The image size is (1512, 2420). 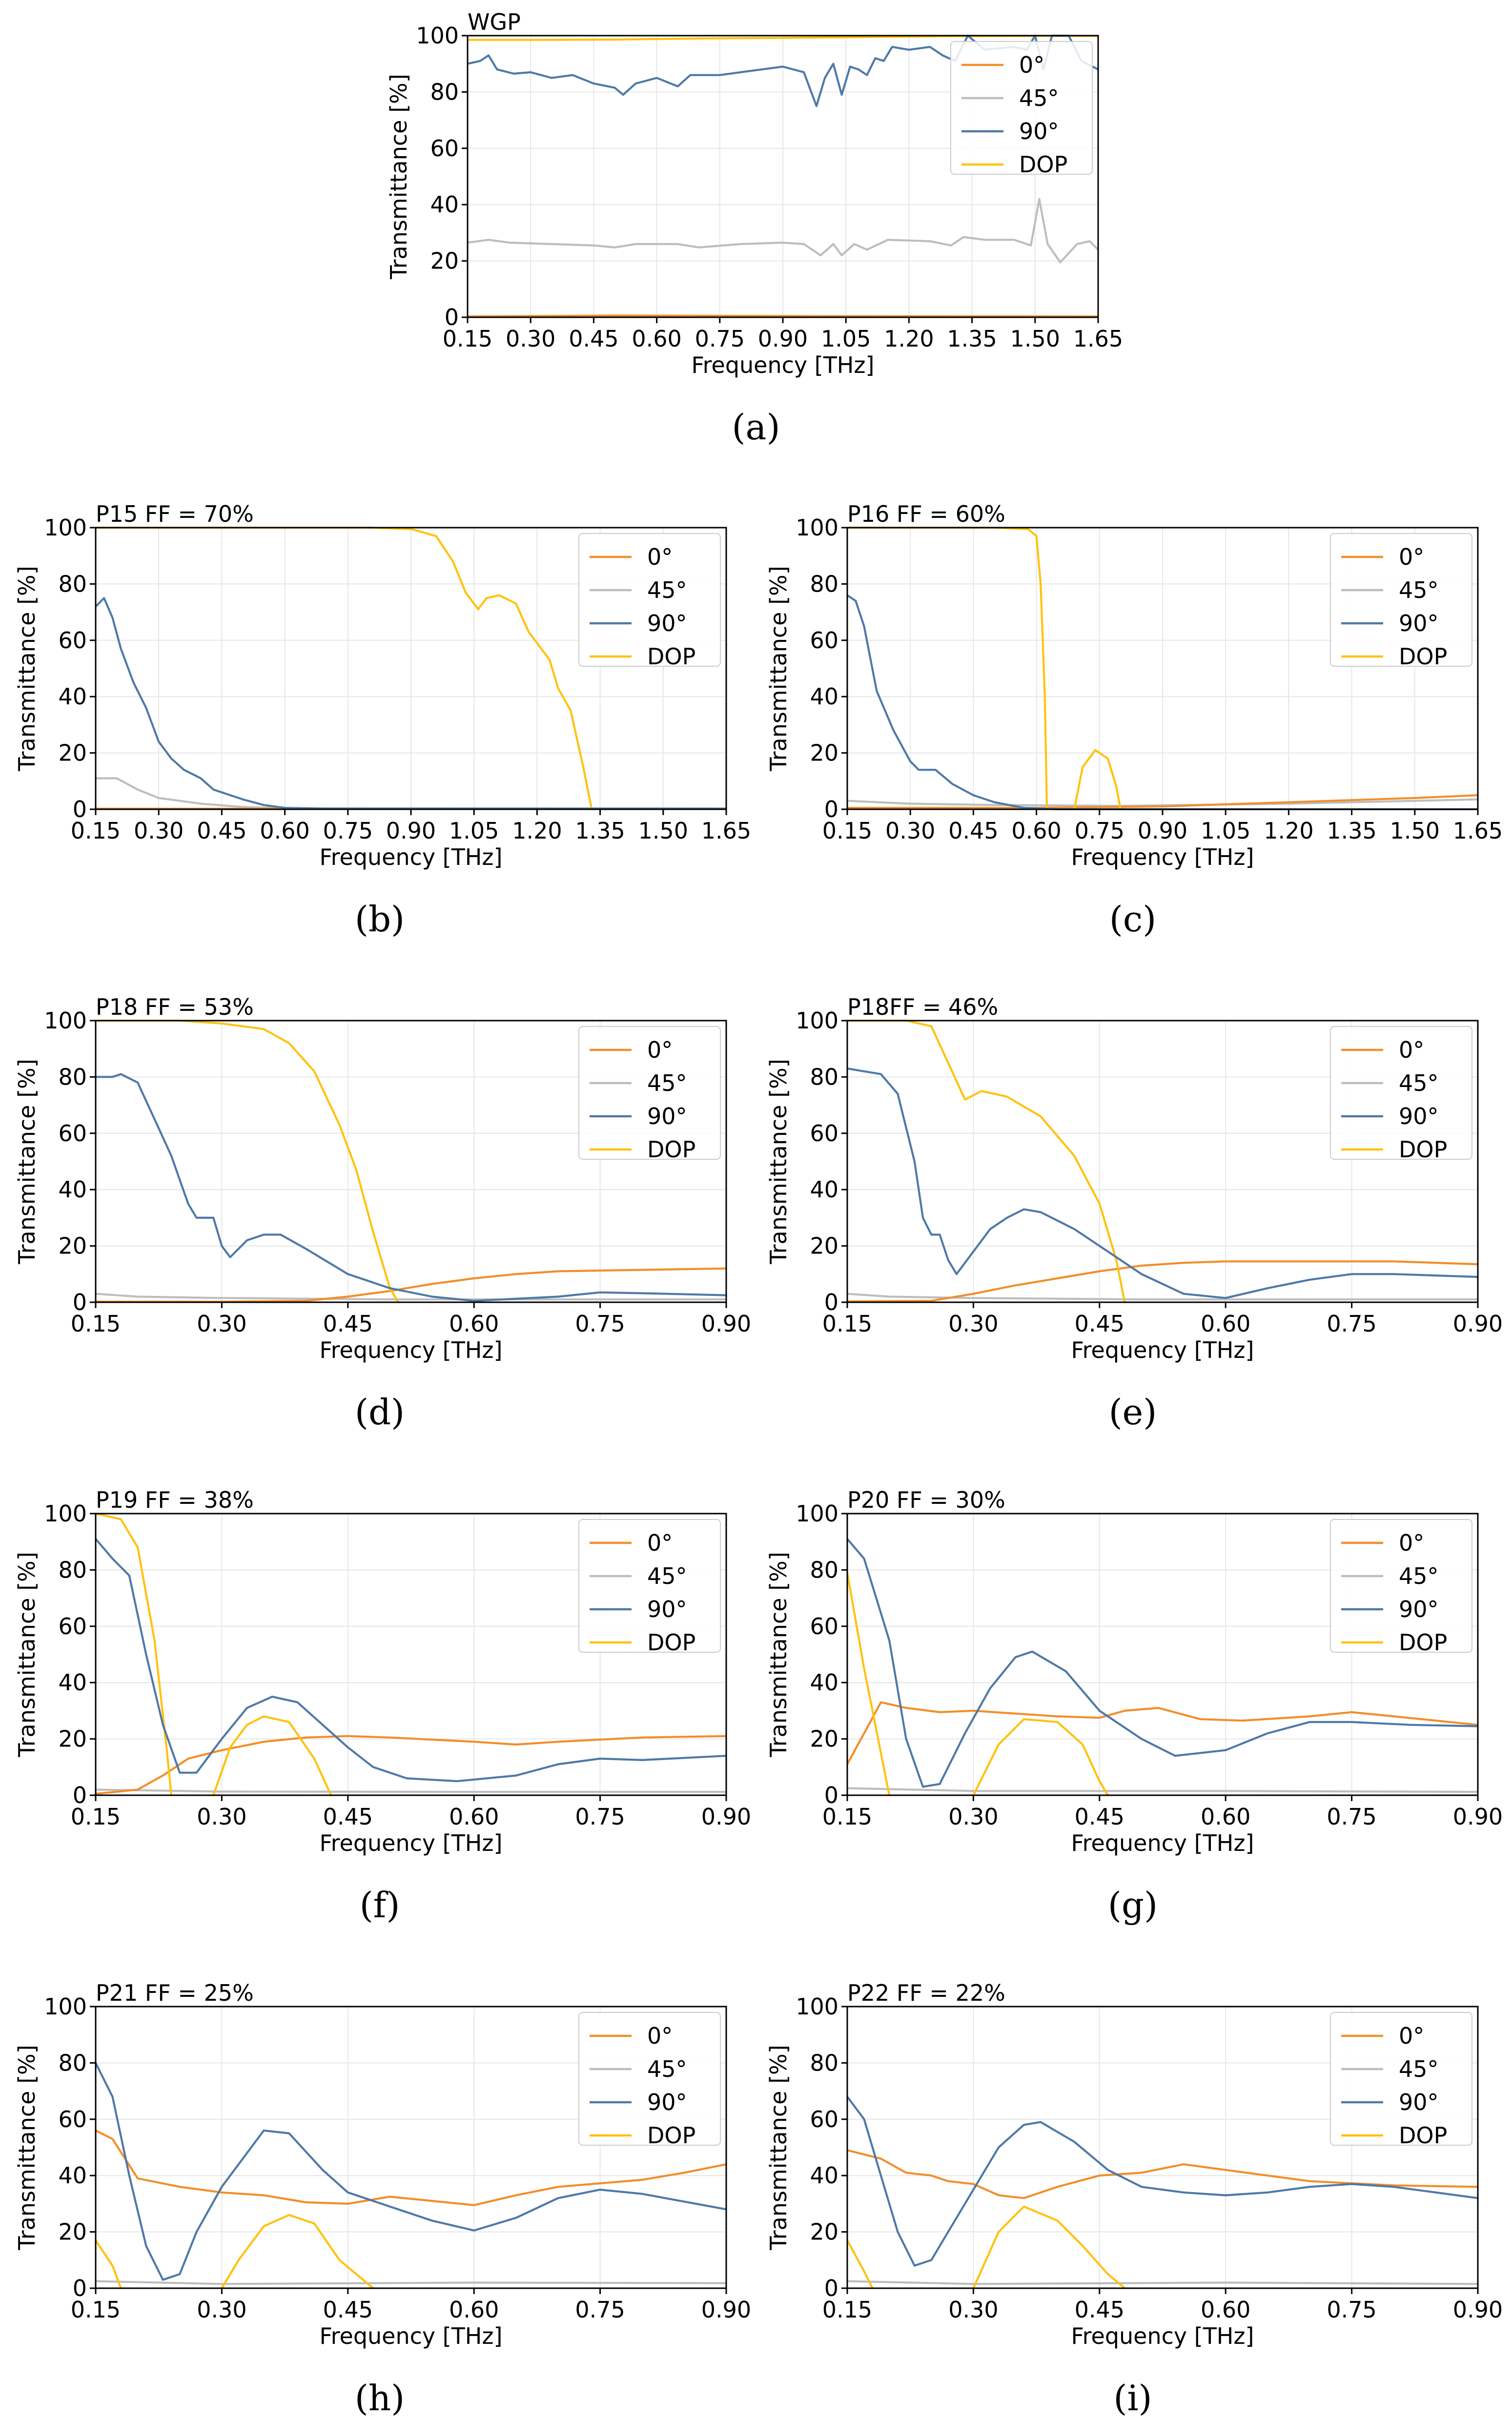 I want to click on chart-title: P19 FF = 38%, so click(x=175, y=1500).